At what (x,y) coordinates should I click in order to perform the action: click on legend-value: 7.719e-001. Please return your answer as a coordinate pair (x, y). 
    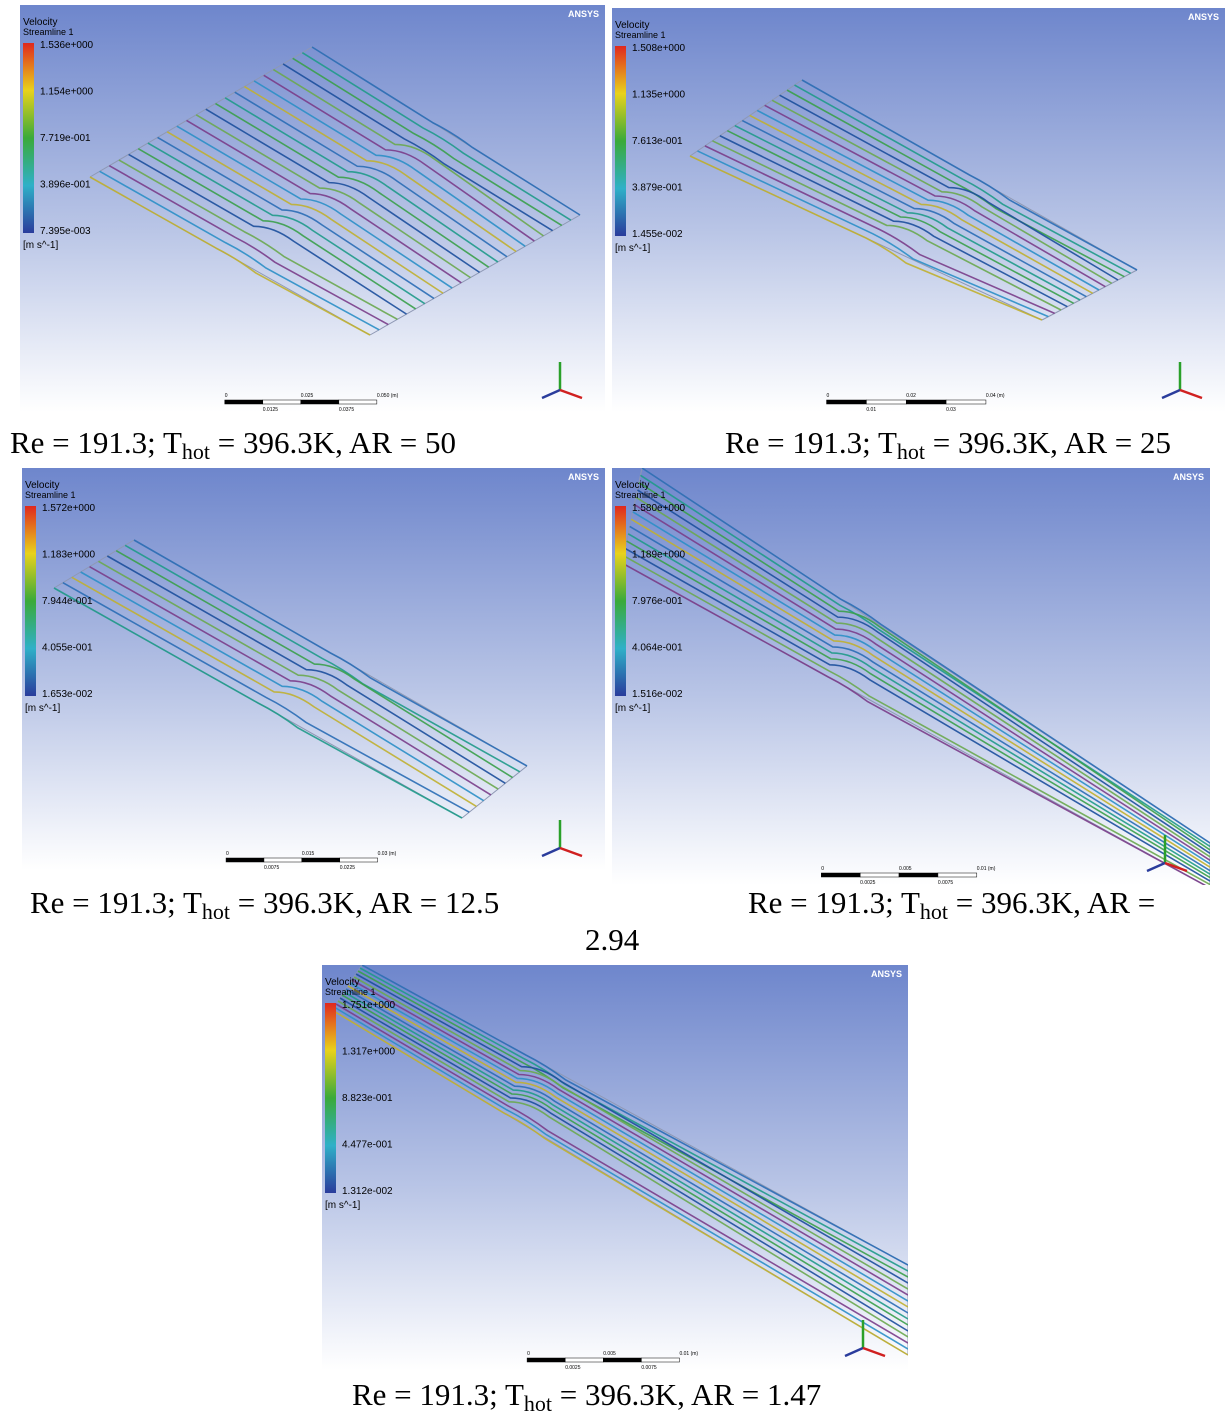
    Looking at the image, I should click on (65, 138).